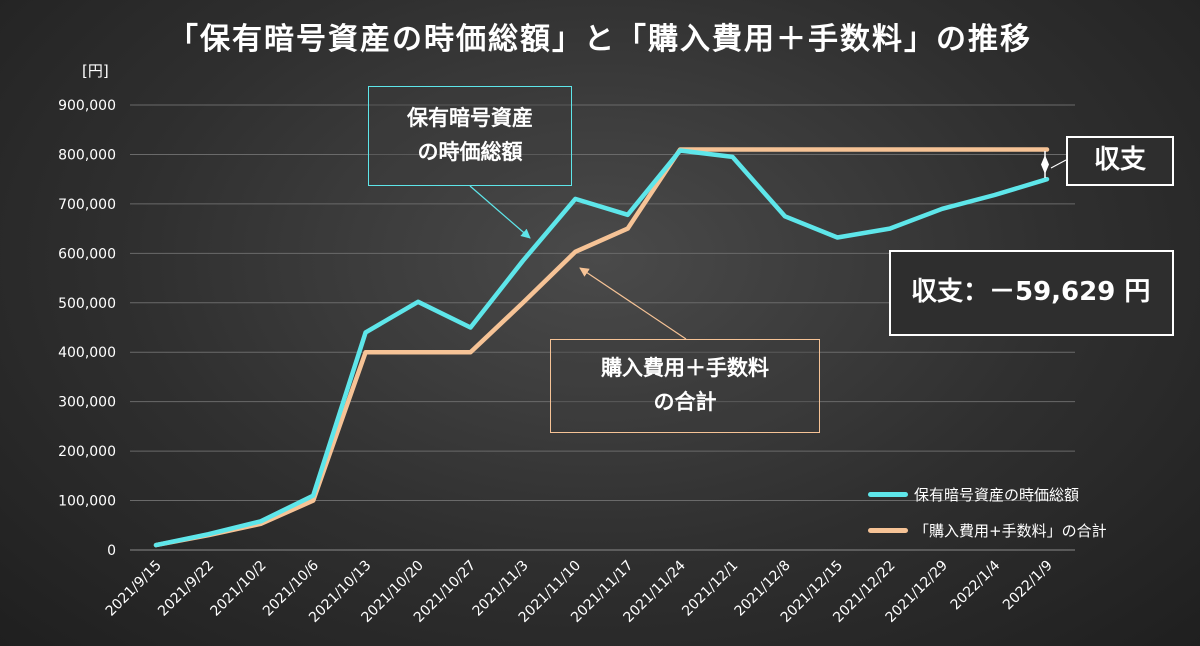 The width and height of the screenshot is (1200, 646). Describe the element at coordinates (87, 502) in the screenshot. I see `y-tick-label: 100,000` at that location.